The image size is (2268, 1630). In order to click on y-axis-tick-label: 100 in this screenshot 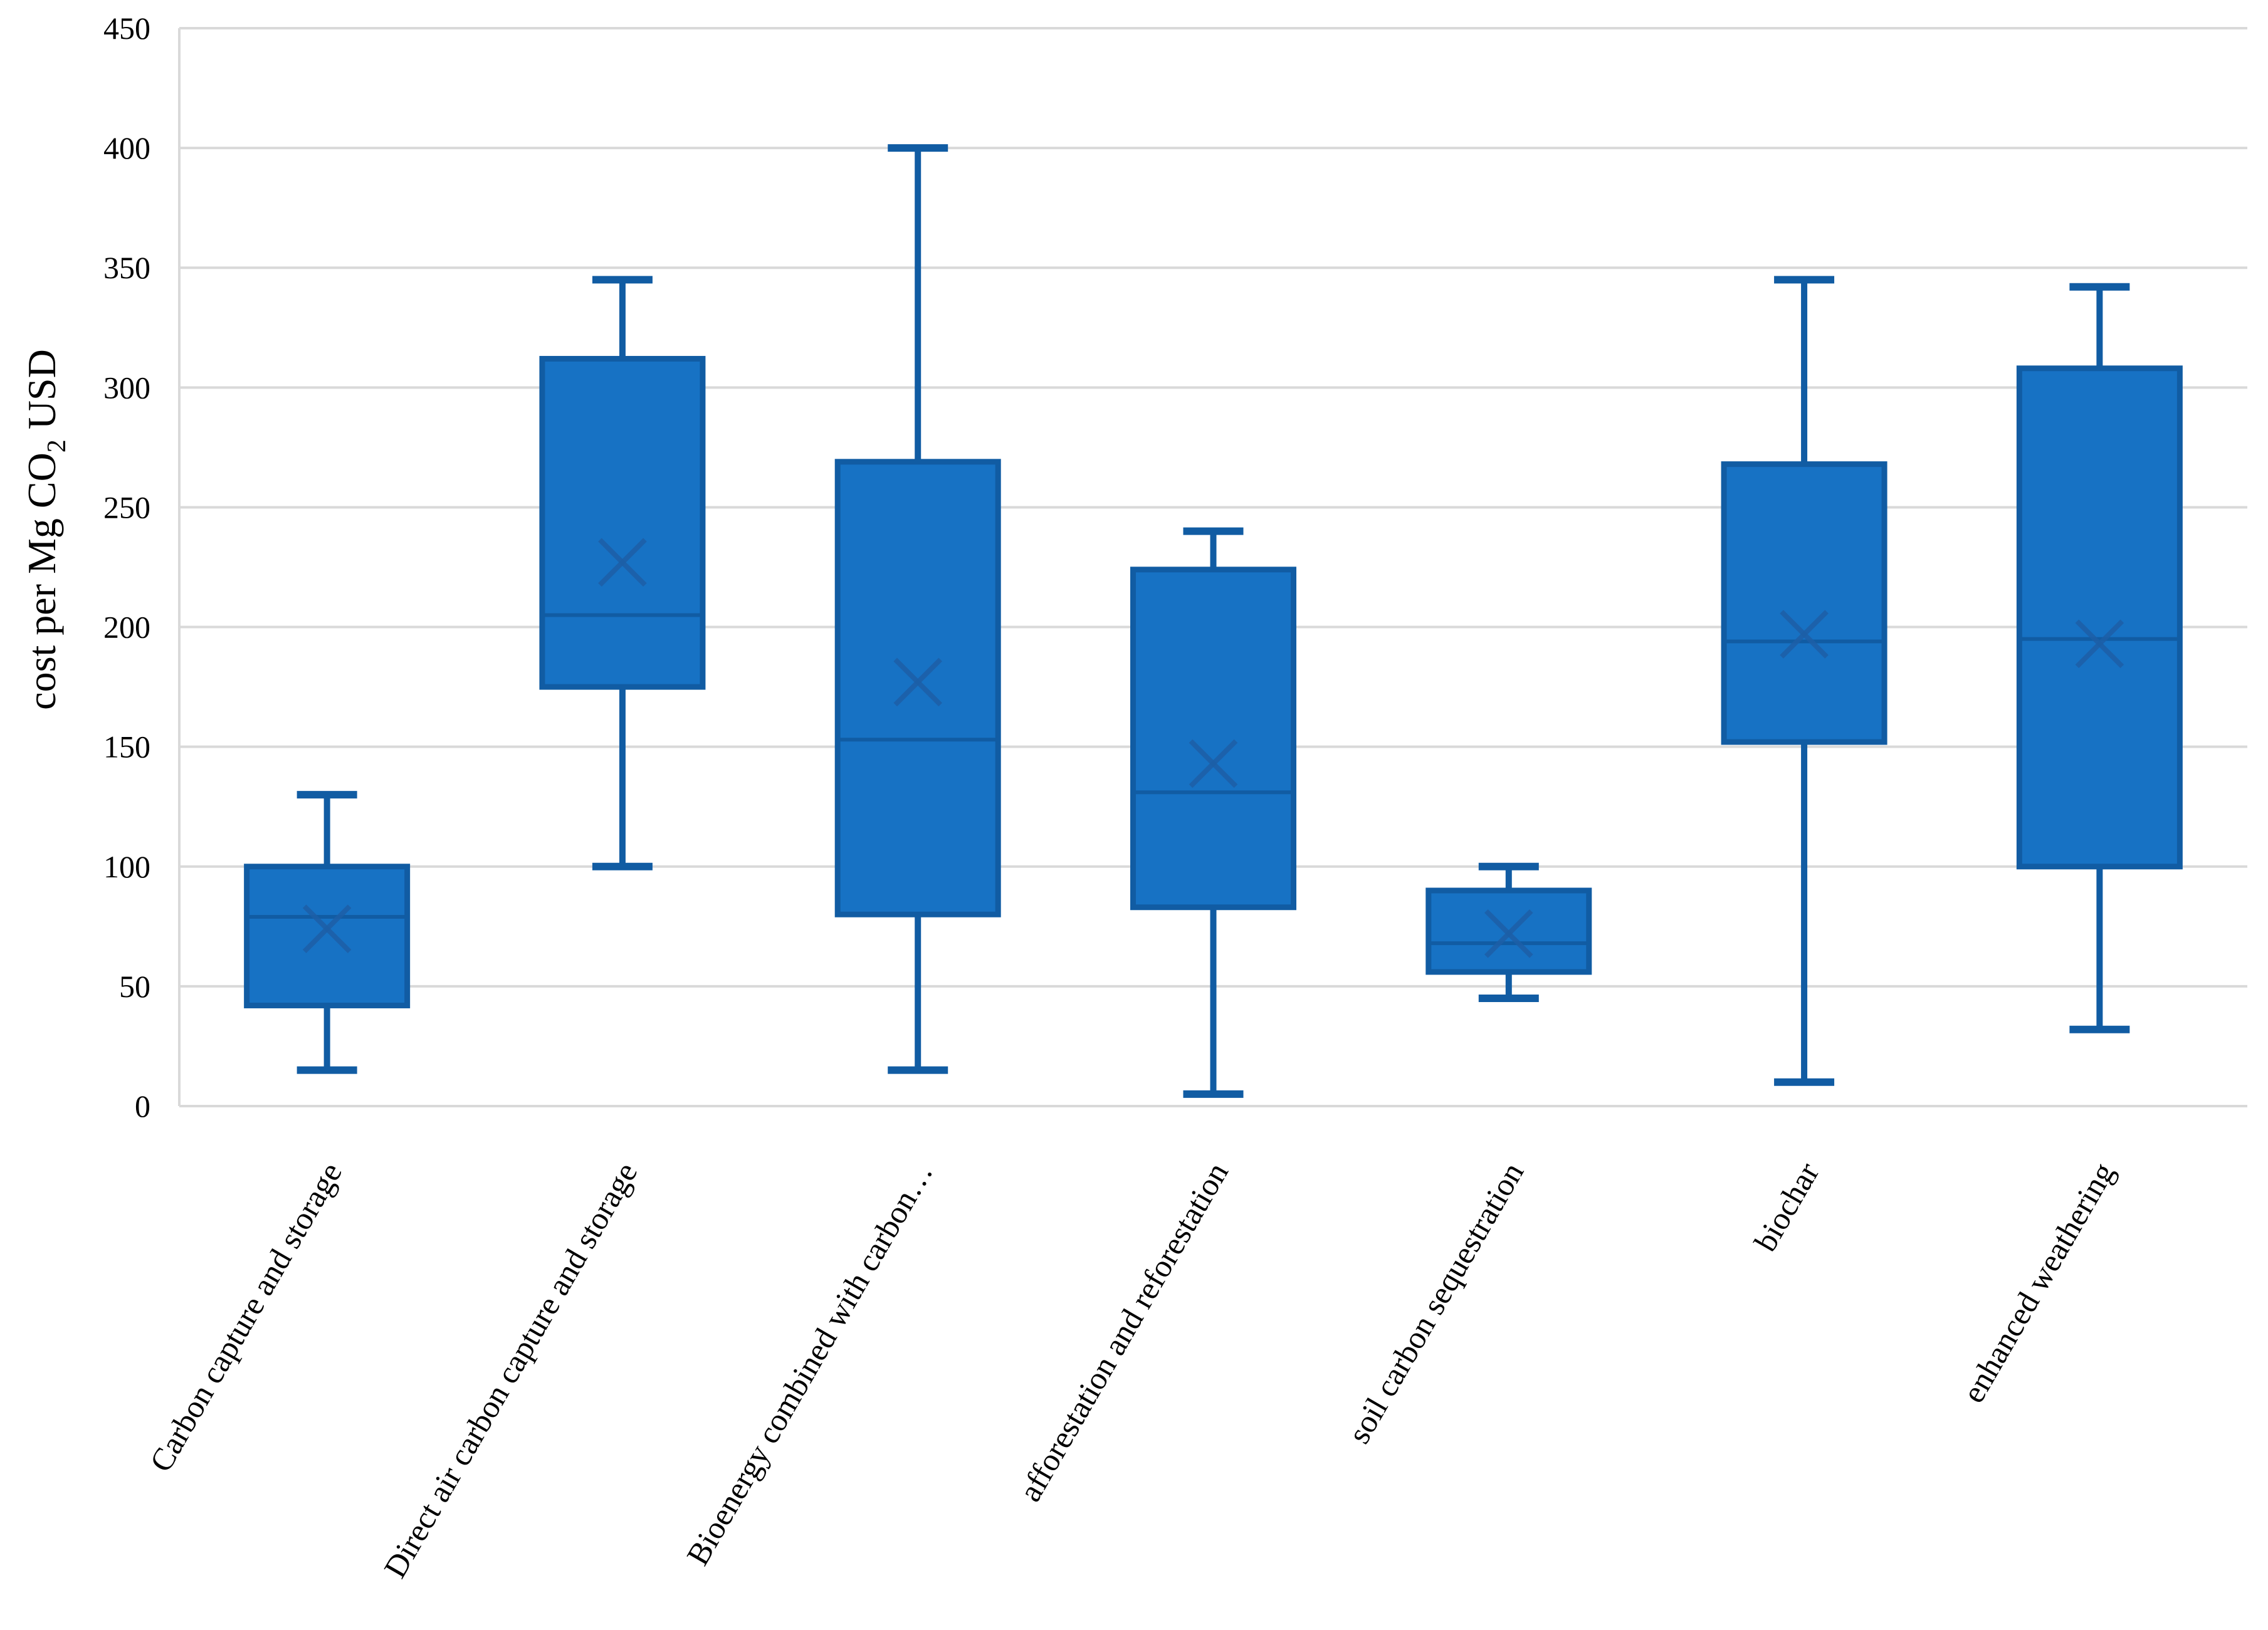, I will do `click(127, 866)`.